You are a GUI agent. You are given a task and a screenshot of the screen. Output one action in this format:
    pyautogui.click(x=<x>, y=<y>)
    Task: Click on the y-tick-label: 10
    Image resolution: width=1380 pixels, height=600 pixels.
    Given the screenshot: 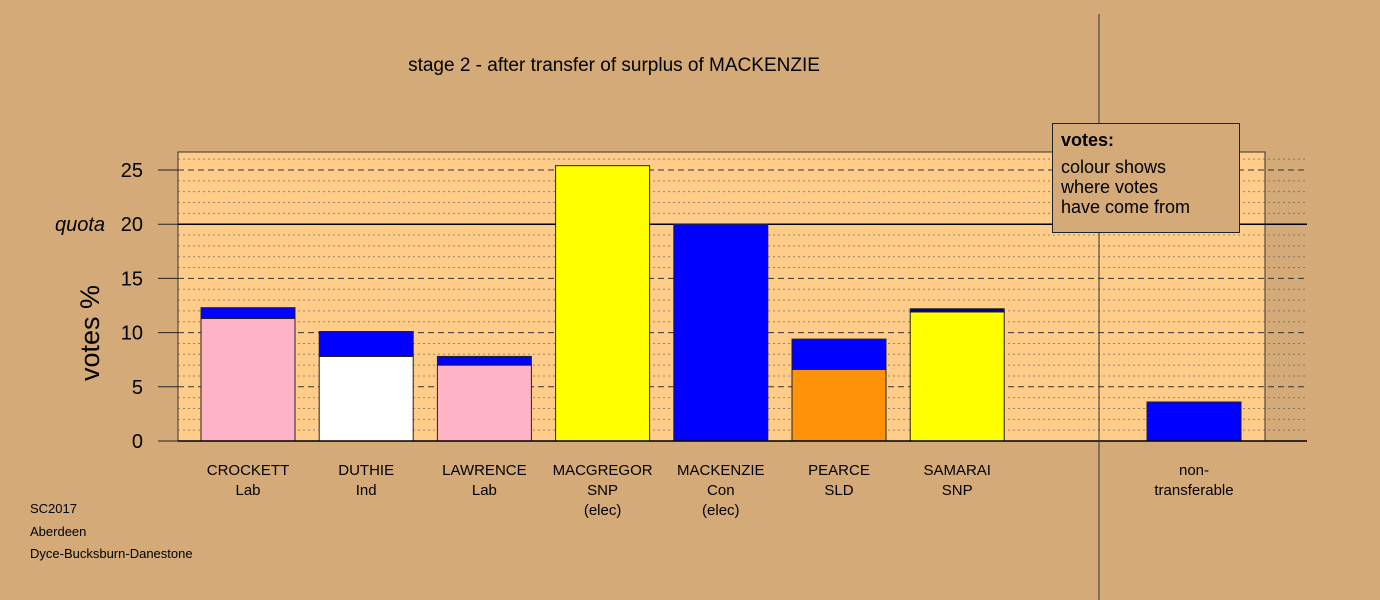 What is the action you would take?
    pyautogui.click(x=132, y=334)
    